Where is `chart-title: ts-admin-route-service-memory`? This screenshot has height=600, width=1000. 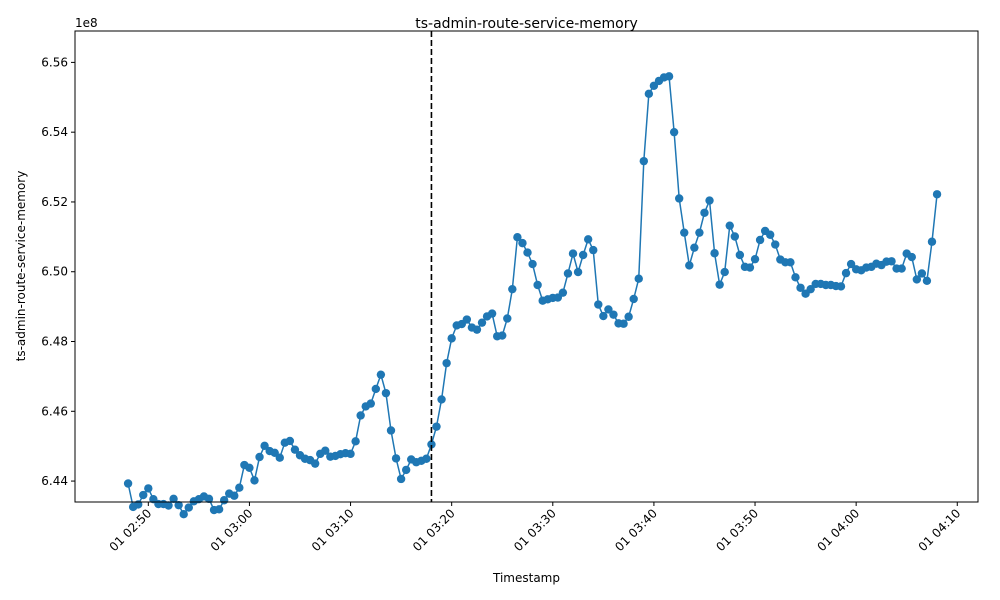 chart-title: ts-admin-route-service-memory is located at coordinates (526, 24).